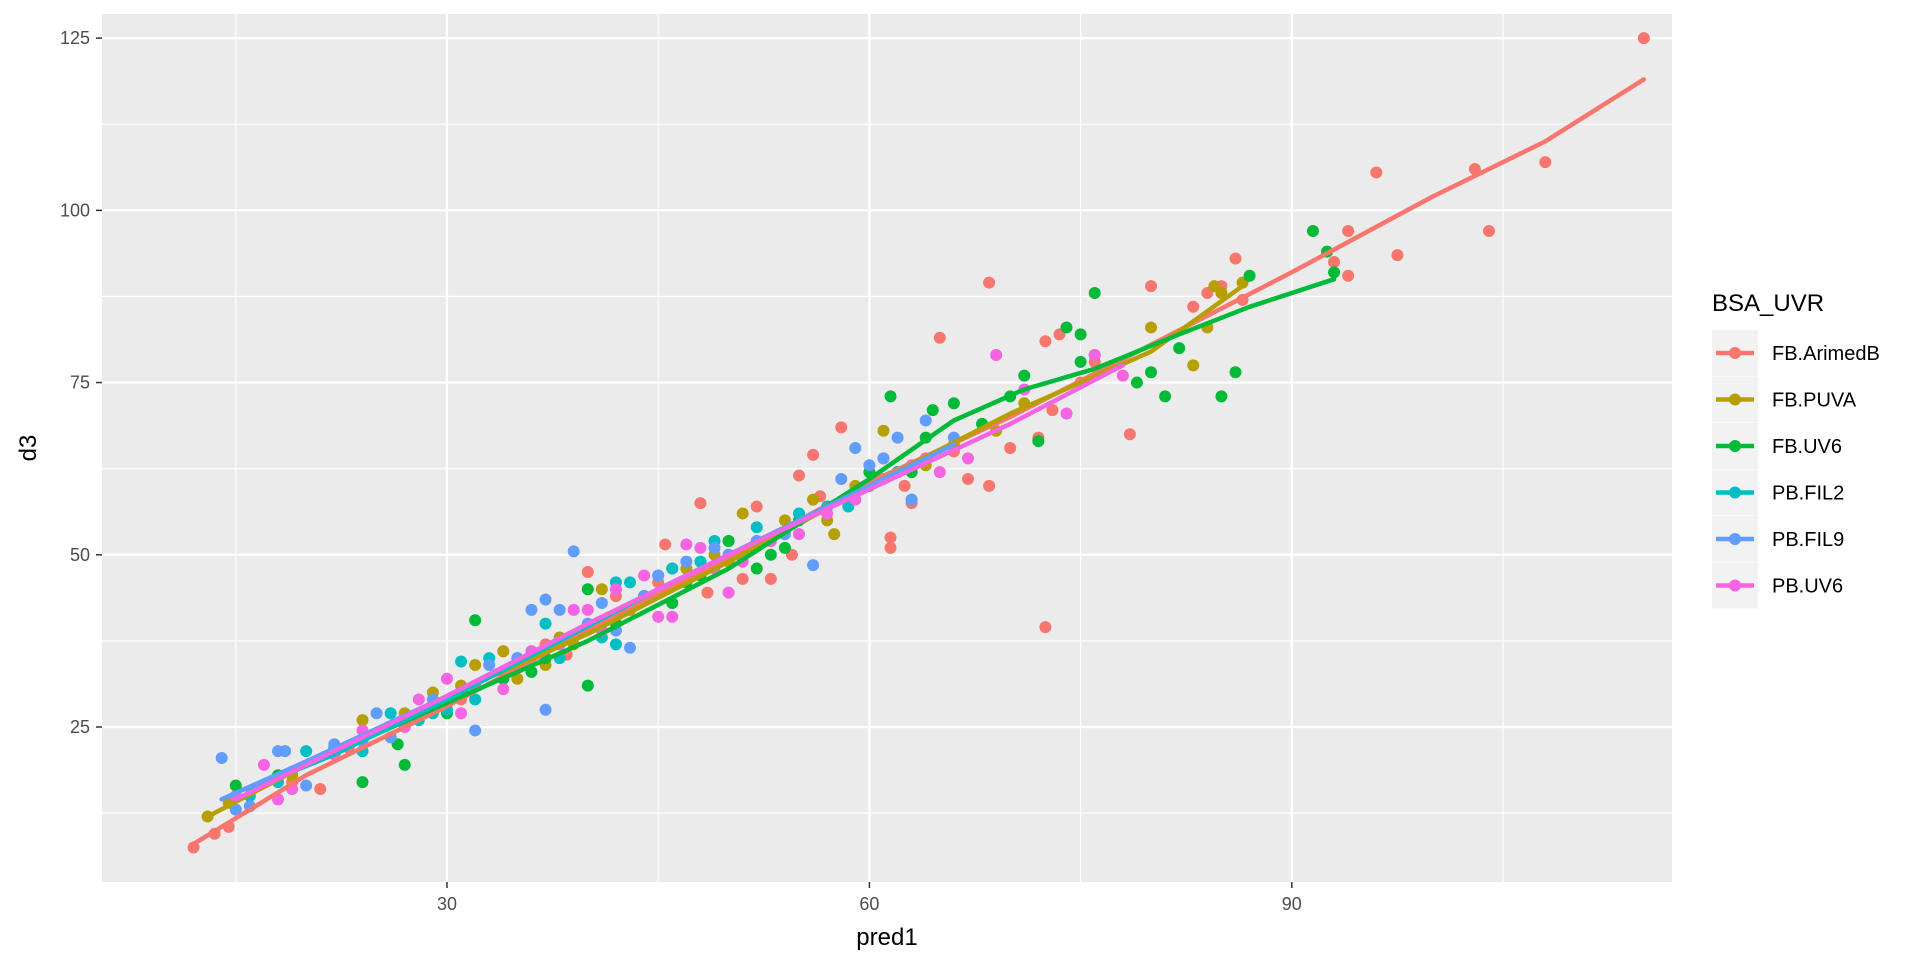  I want to click on y-axis: 25 50 75 100 125, so click(81, 382).